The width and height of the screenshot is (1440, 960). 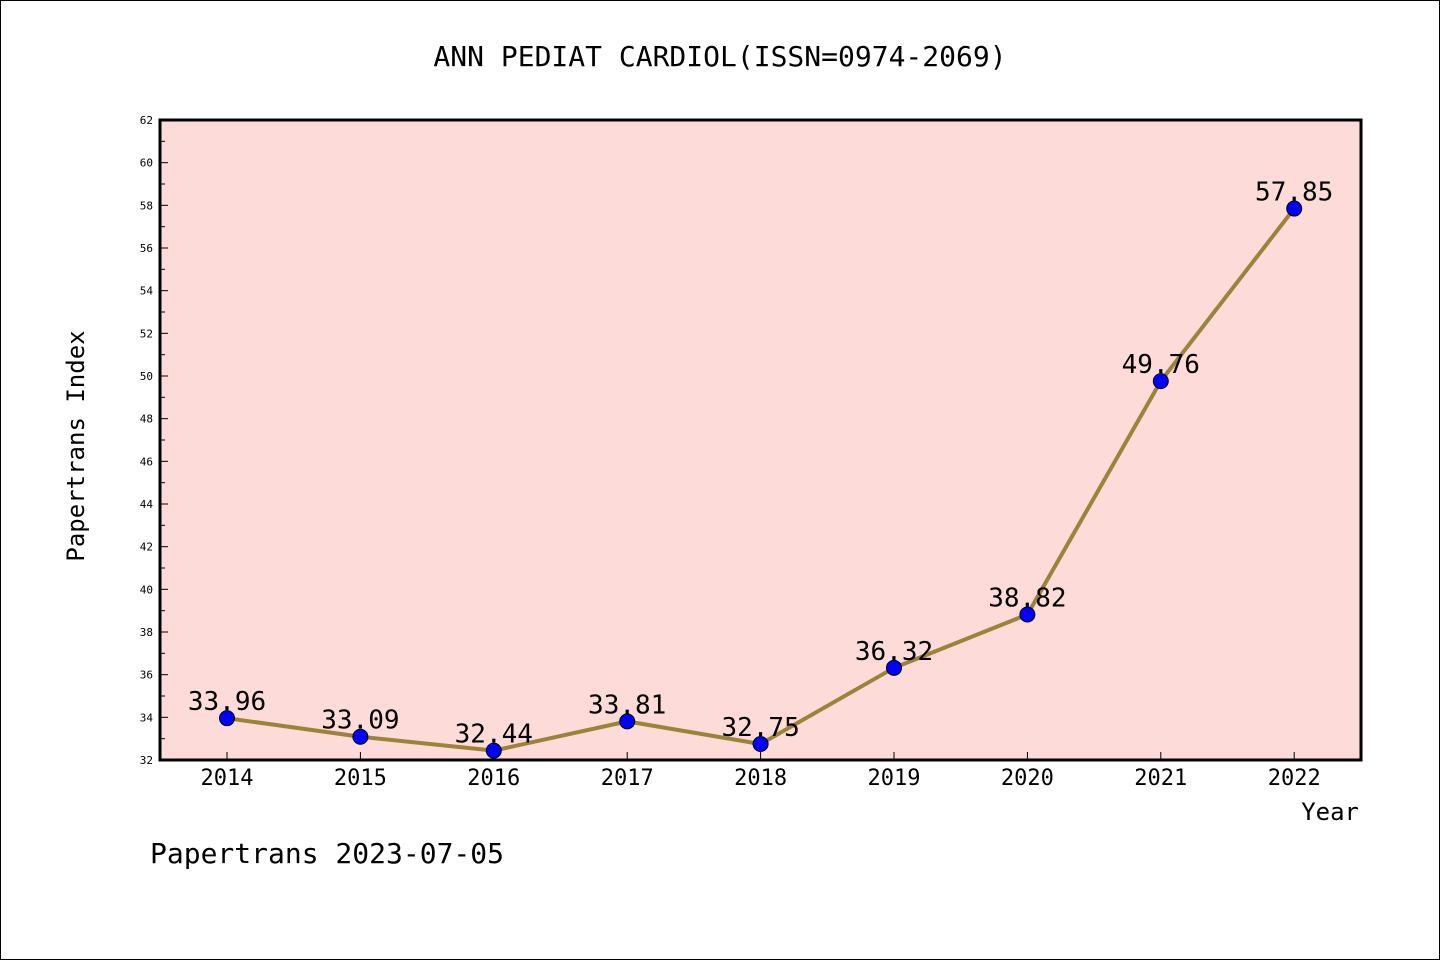 I want to click on x-tick-label: 2016, so click(x=493, y=778).